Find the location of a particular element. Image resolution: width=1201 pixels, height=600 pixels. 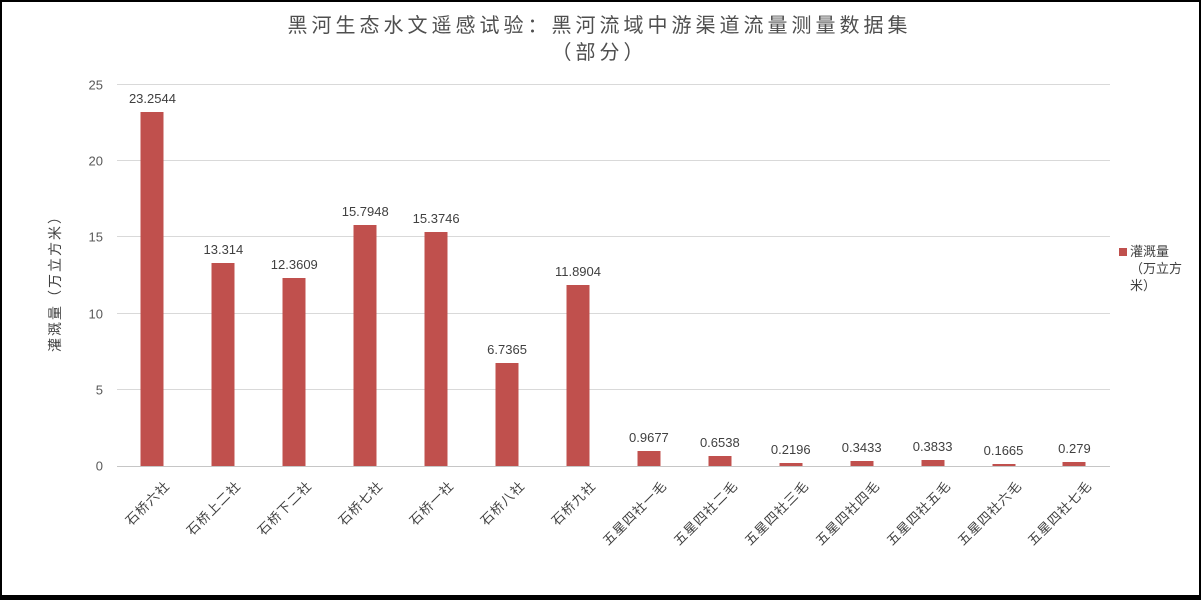

bar-value-label: 6.7365 is located at coordinates (507, 350).